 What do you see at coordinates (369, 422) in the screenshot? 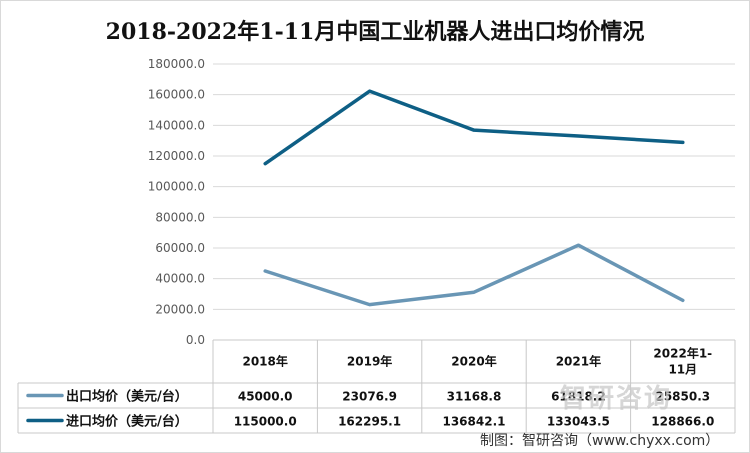
I see `data-label: 162295.1` at bounding box center [369, 422].